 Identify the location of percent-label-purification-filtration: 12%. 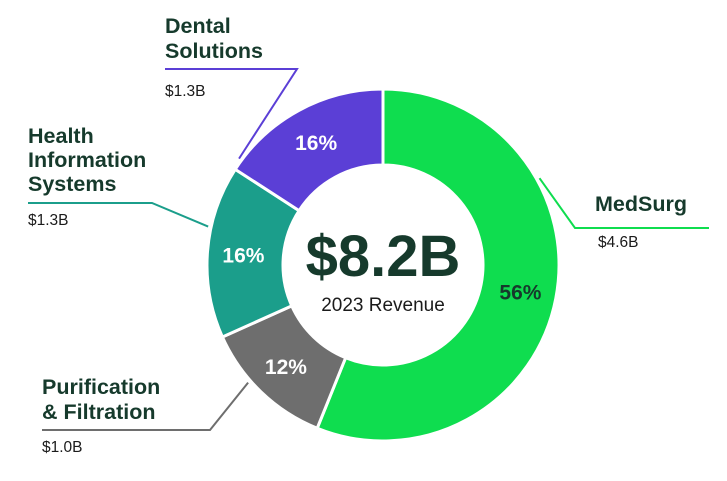
(286, 367).